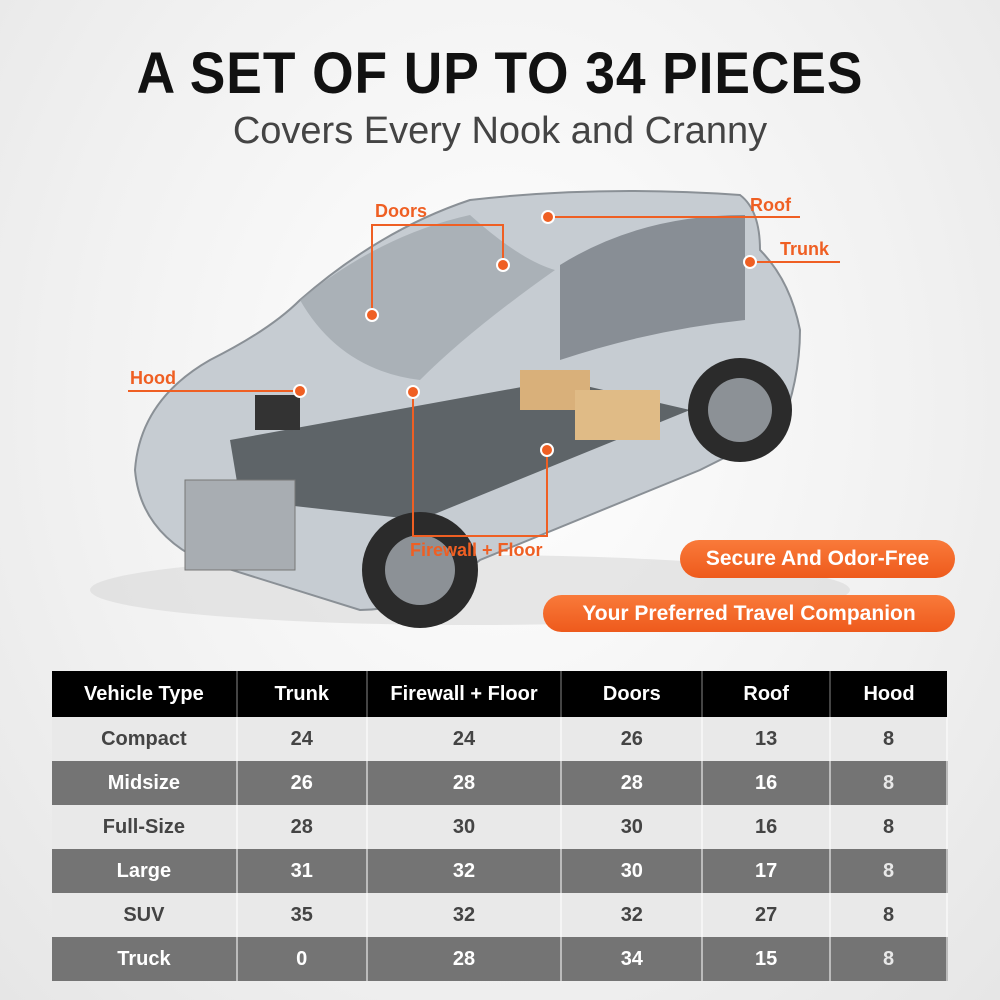  What do you see at coordinates (476, 550) in the screenshot?
I see `callout-firewall-floor: Firewall + Floor` at bounding box center [476, 550].